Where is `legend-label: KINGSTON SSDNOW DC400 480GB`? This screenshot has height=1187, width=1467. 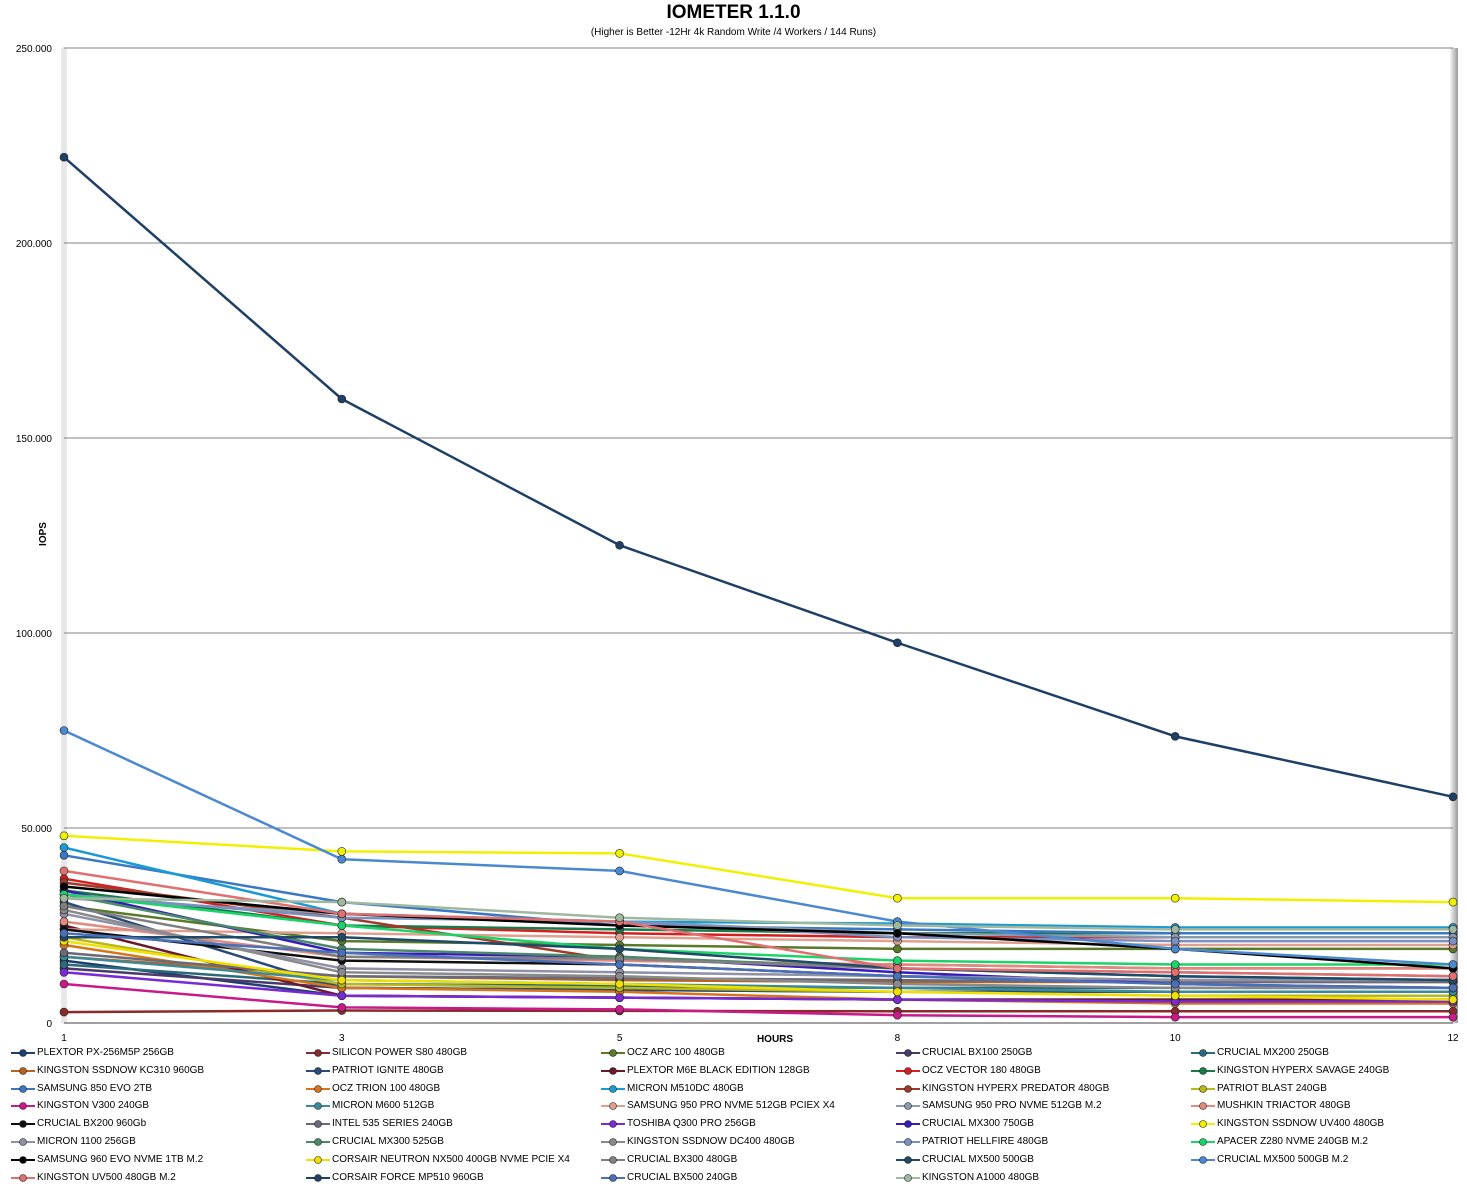
legend-label: KINGSTON SSDNOW DC400 480GB is located at coordinates (711, 1141).